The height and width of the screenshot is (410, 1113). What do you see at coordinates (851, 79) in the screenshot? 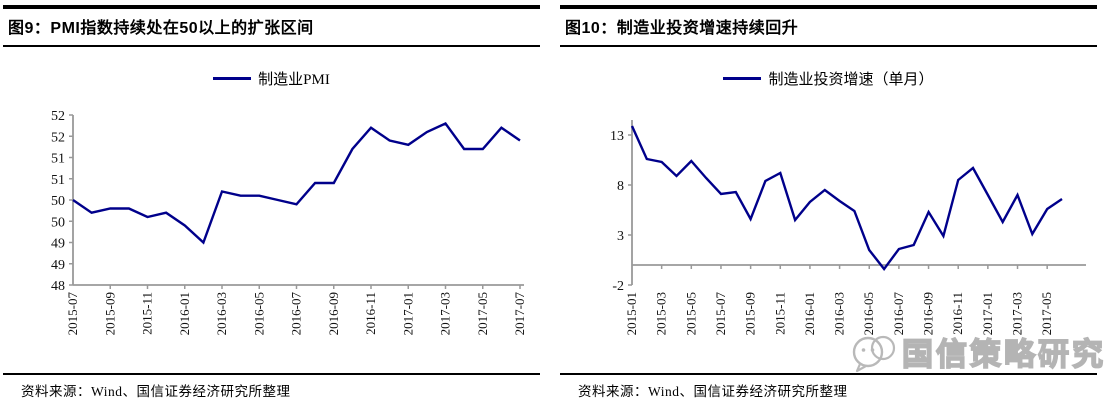
I see `legend-label: 制造业投资增速（单月）` at bounding box center [851, 79].